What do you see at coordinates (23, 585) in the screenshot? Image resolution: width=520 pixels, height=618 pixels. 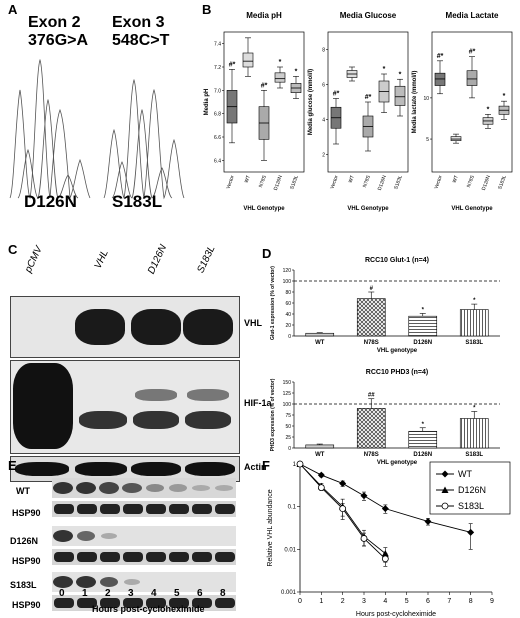 I see `row-label-s183l: S183L` at bounding box center [23, 585].